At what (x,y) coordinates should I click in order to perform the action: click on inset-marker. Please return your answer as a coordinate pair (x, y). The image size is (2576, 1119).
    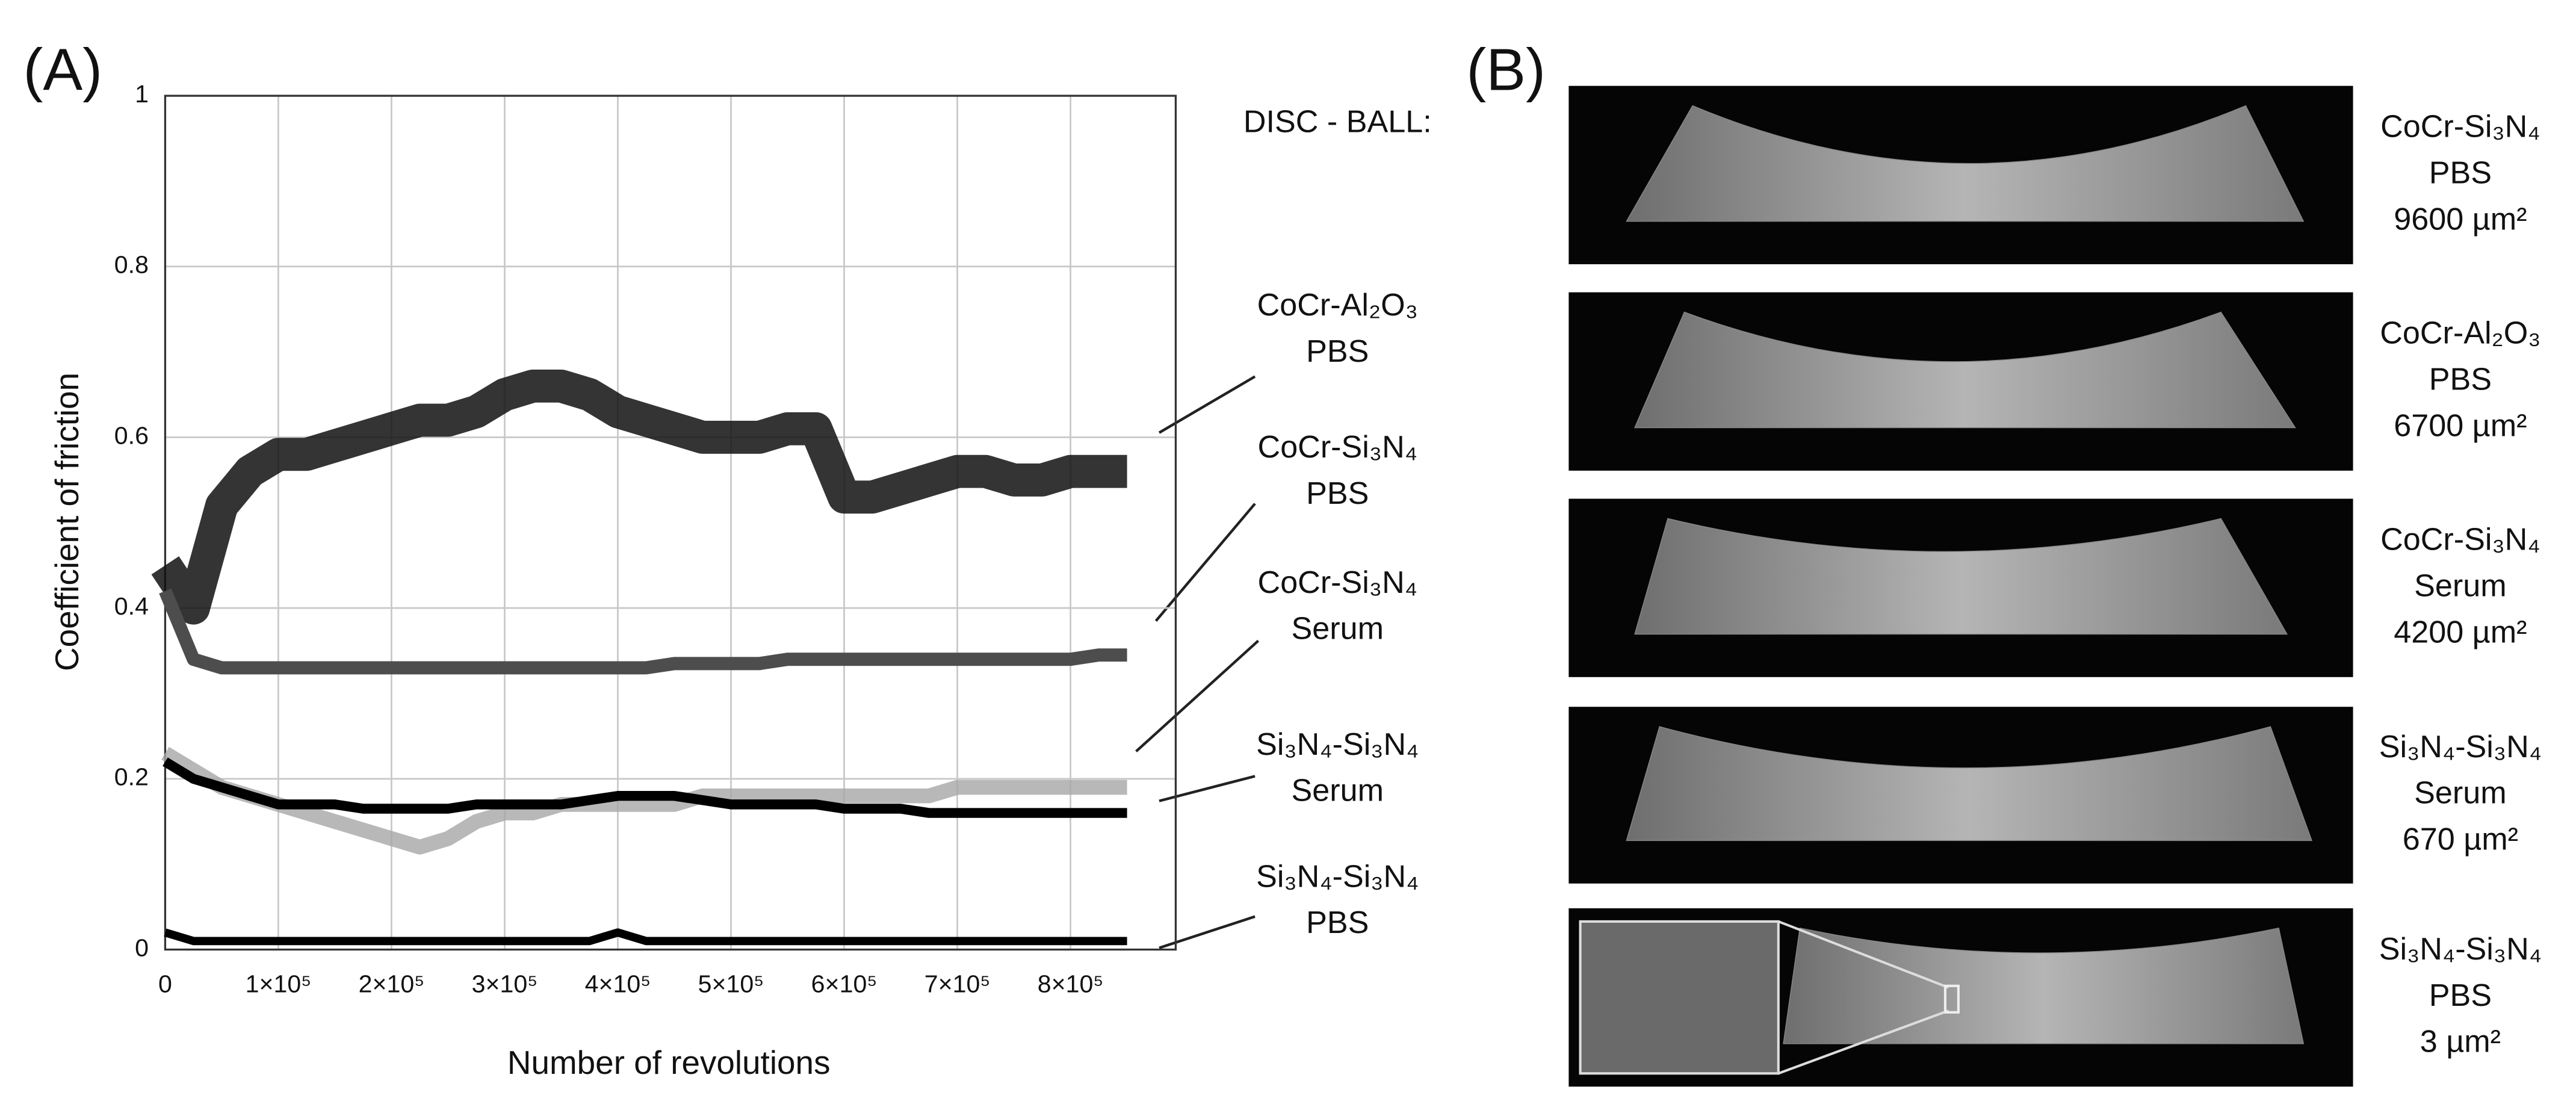
    Looking at the image, I should click on (1952, 999).